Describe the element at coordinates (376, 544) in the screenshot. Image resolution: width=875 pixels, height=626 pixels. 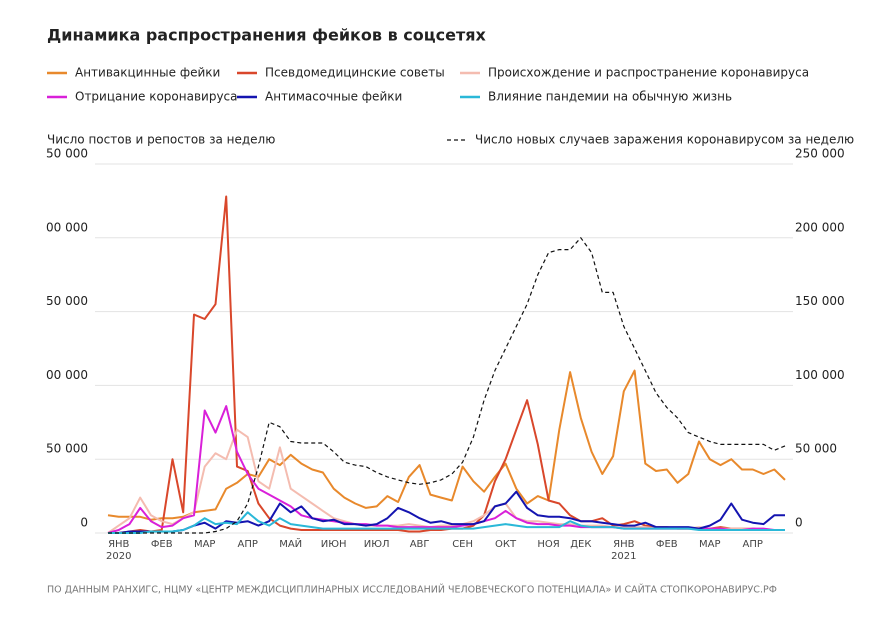
I see `x-tick-label: ИЮЛ` at that location.